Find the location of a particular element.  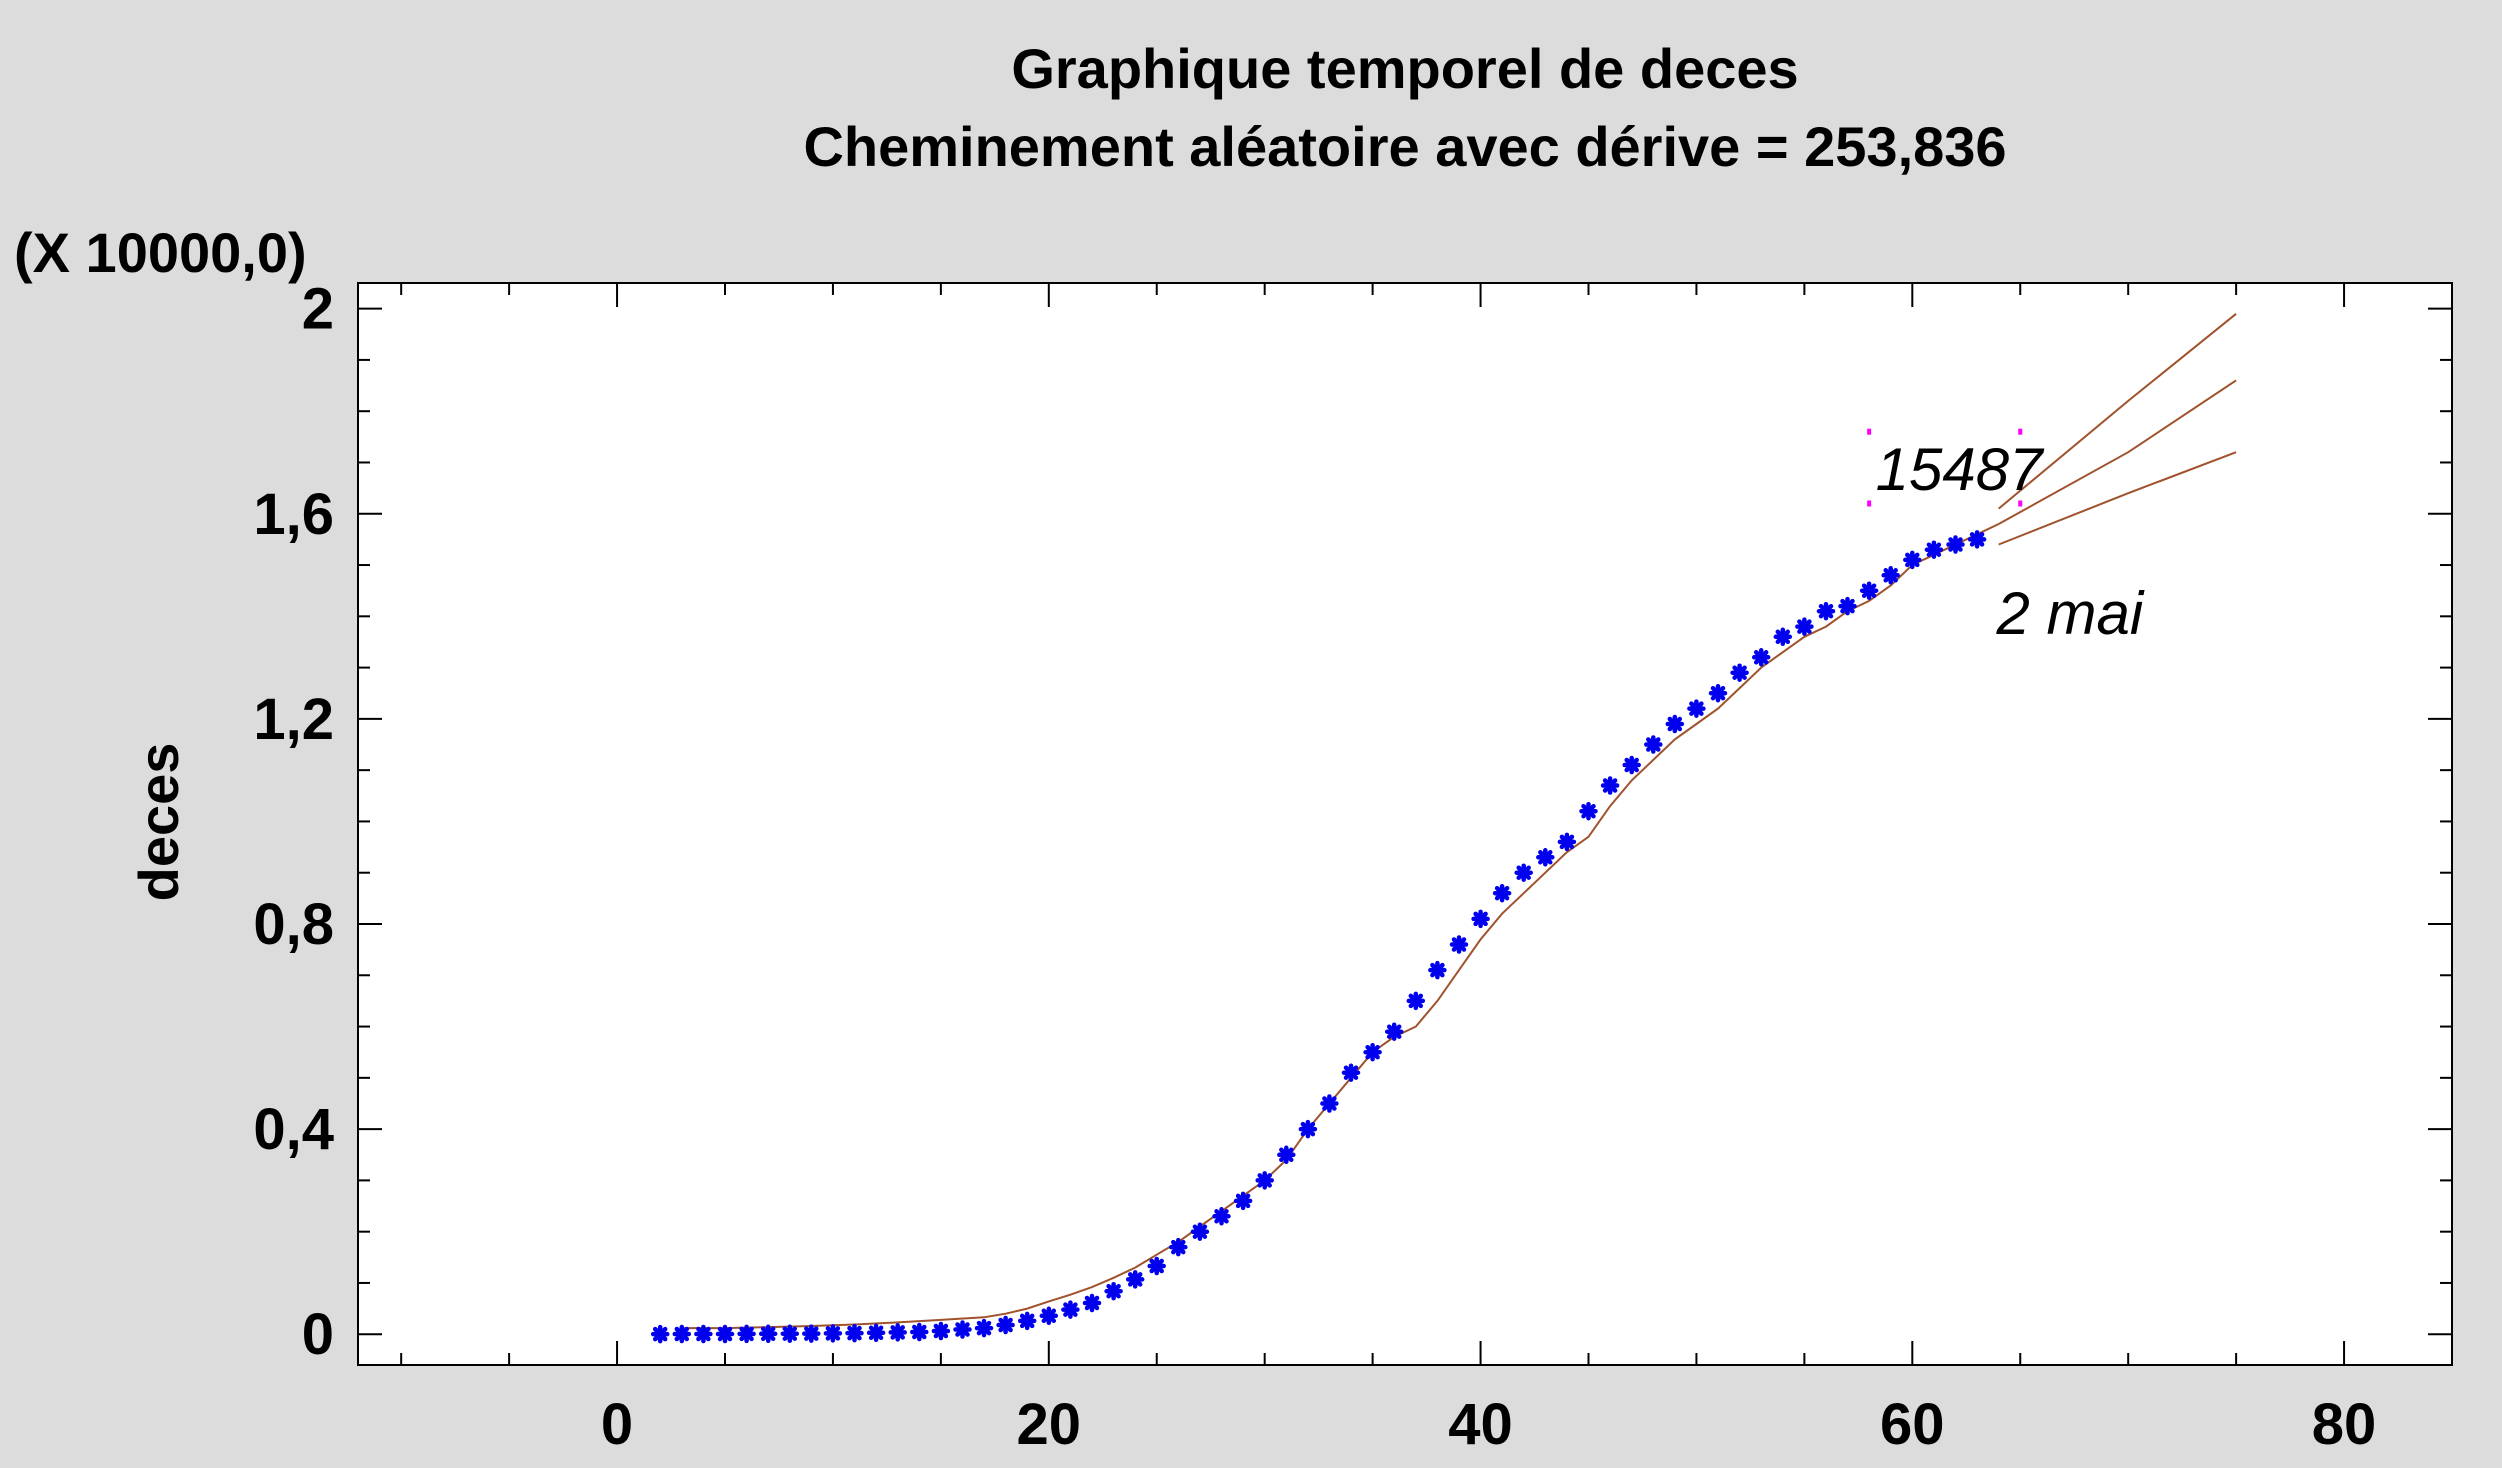

x-tick-label: 20 is located at coordinates (1049, 1424).